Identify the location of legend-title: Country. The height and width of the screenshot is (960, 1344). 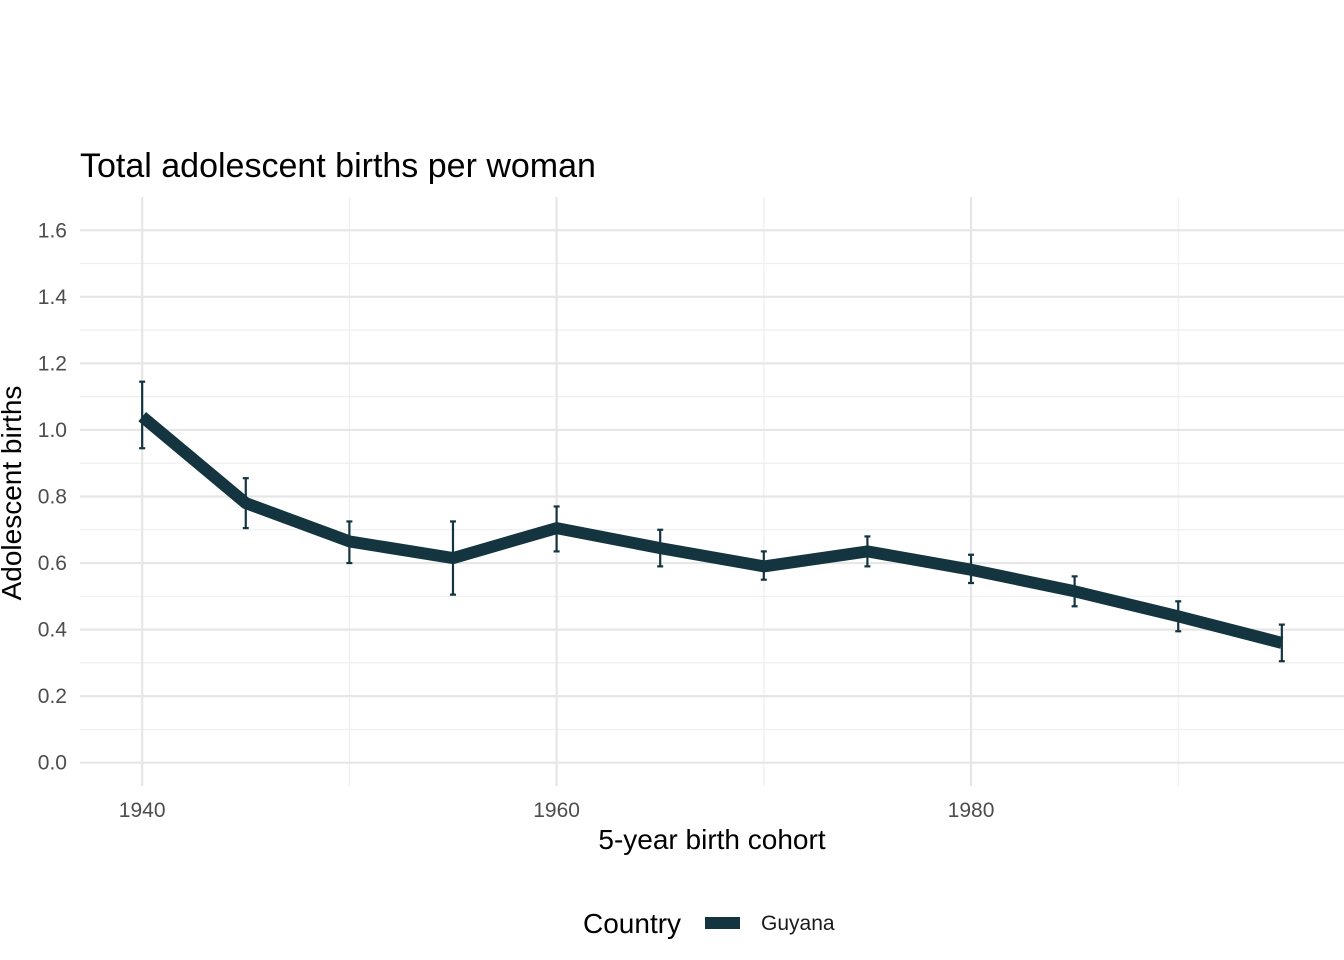
(632, 923).